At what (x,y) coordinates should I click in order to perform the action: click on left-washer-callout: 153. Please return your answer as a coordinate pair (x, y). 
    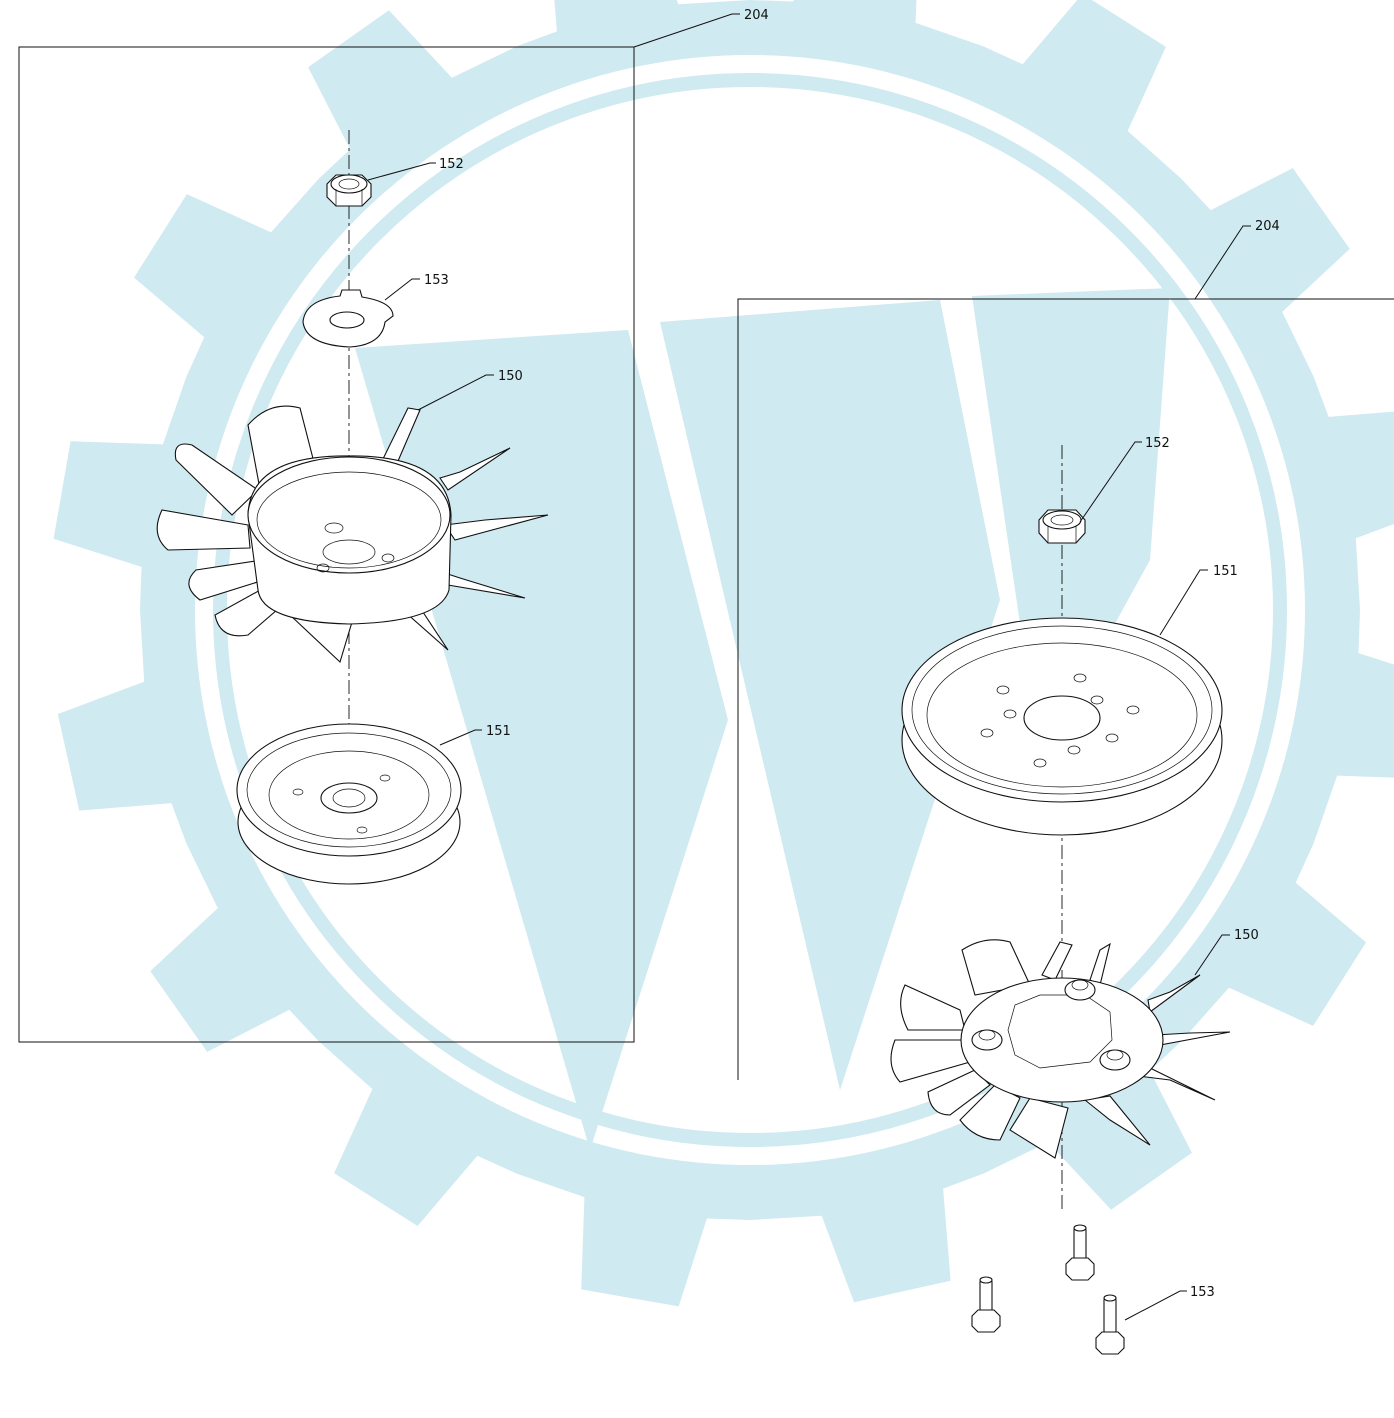
    Looking at the image, I should click on (436, 280).